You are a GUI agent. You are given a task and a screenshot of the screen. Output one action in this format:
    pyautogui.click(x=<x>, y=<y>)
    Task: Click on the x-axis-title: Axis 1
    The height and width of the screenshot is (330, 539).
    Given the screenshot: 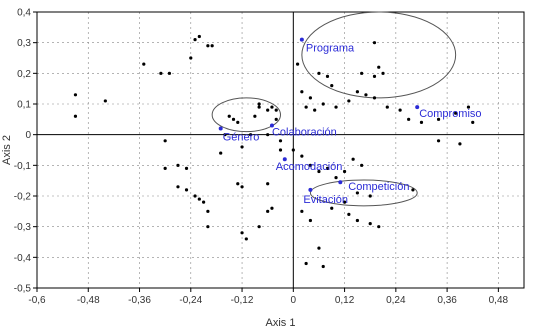 What is the action you would take?
    pyautogui.click(x=281, y=323)
    